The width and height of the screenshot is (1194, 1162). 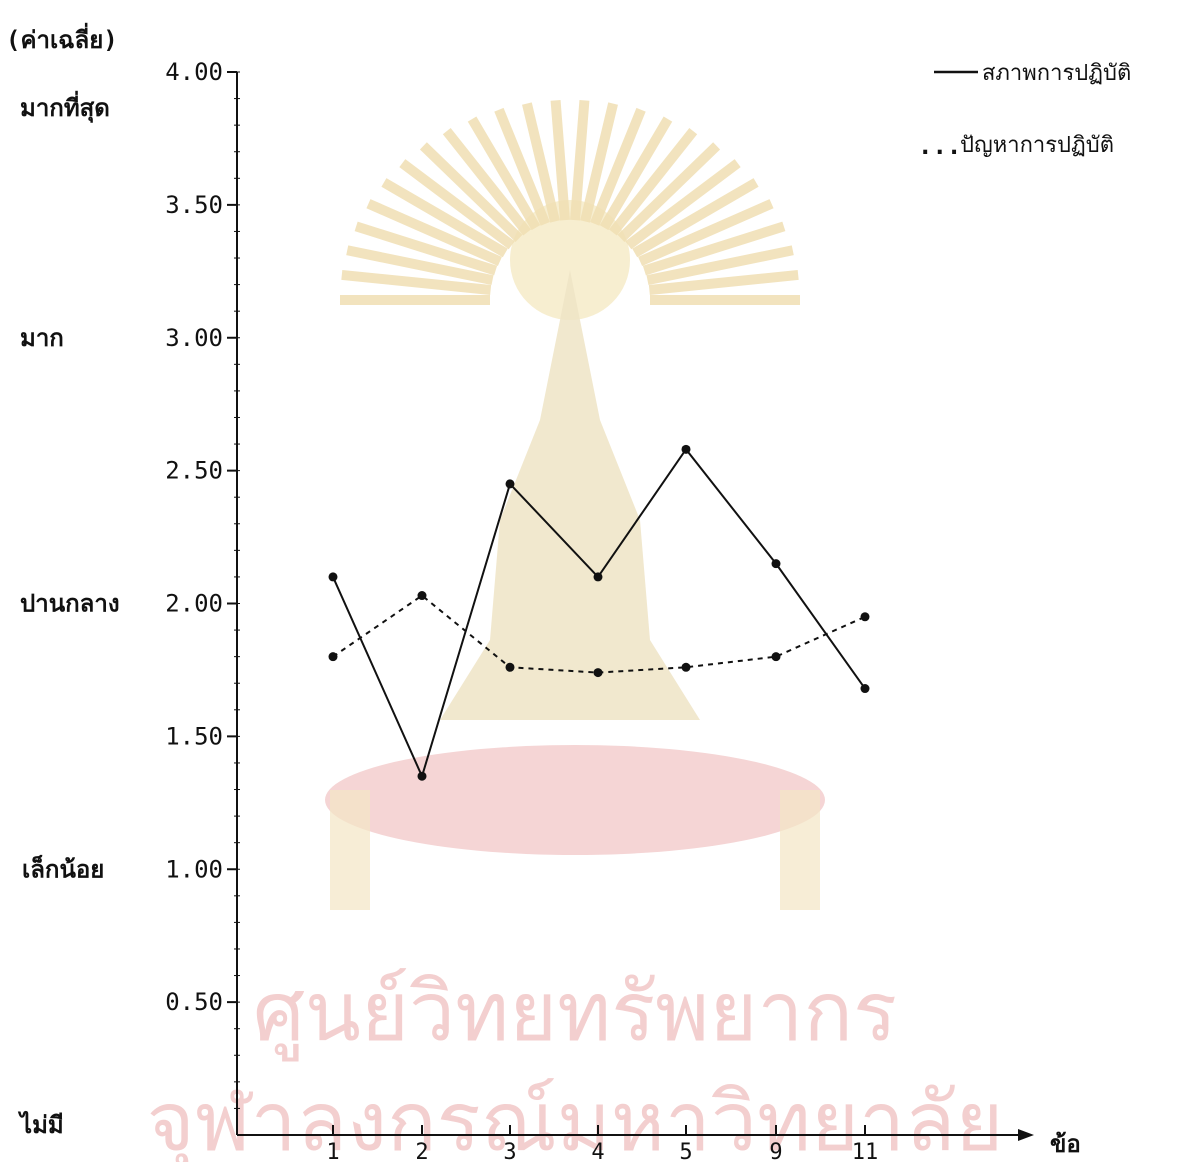 I want to click on y-tick-label: 0.50, so click(x=194, y=1002).